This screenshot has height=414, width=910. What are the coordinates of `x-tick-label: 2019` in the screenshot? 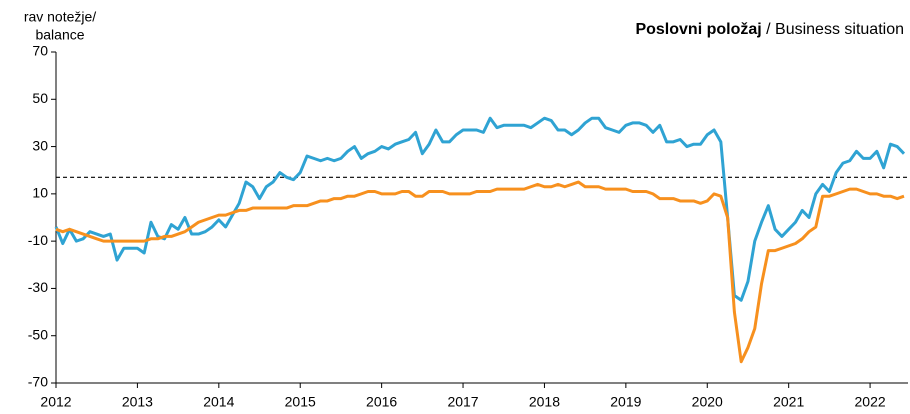 It's located at (625, 402).